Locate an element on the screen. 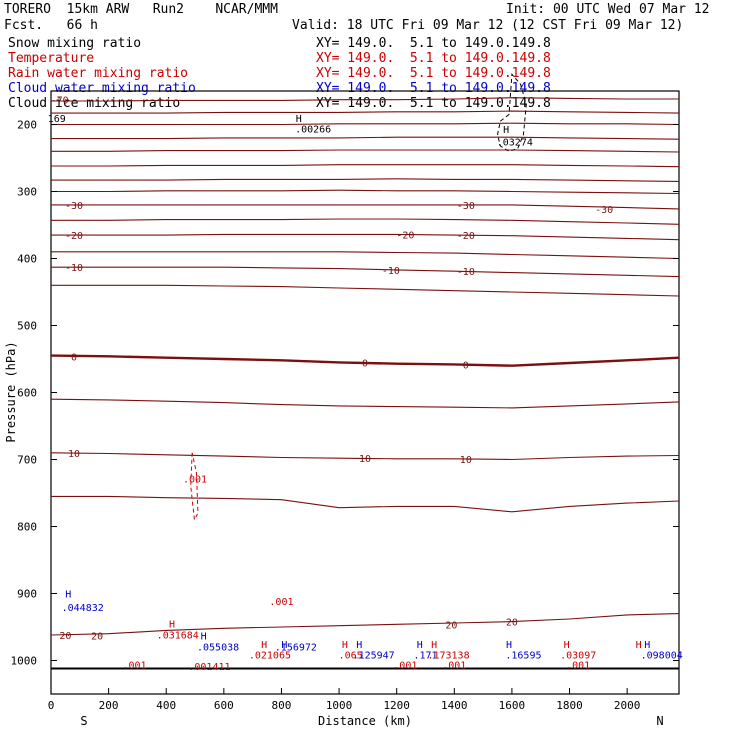  x-tick-label: 0 is located at coordinates (51, 705).